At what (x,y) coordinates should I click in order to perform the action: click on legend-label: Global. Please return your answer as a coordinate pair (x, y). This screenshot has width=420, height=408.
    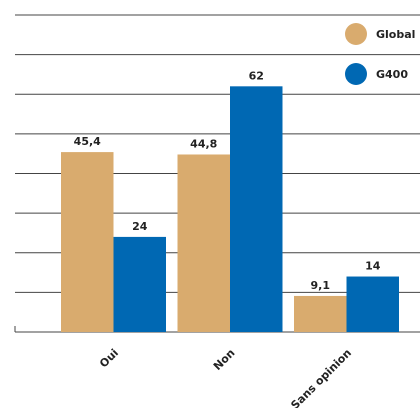
    Looking at the image, I should click on (395, 34).